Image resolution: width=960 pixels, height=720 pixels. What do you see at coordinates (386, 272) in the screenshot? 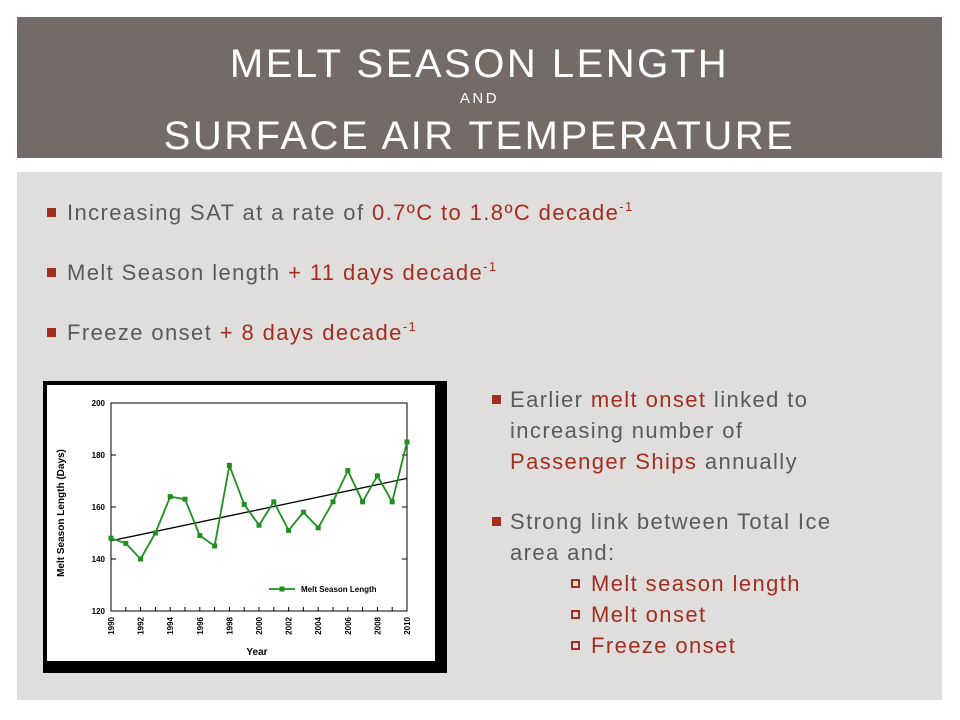
I see `bullet-highlight: + 11 days decade` at bounding box center [386, 272].